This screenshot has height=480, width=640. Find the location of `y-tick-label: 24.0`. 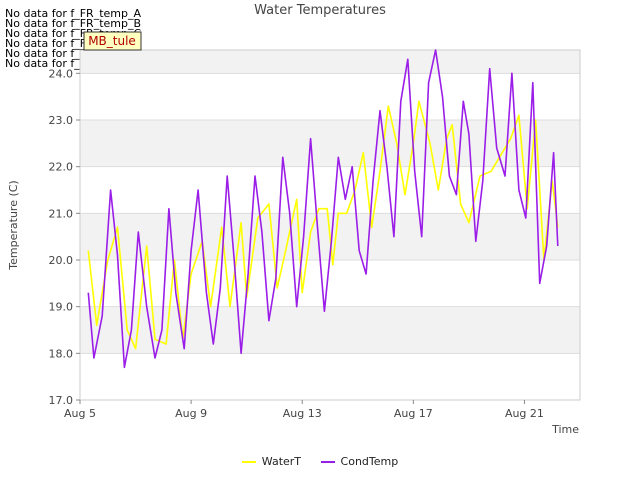

y-tick-label: 24.0 is located at coordinates (61, 73).